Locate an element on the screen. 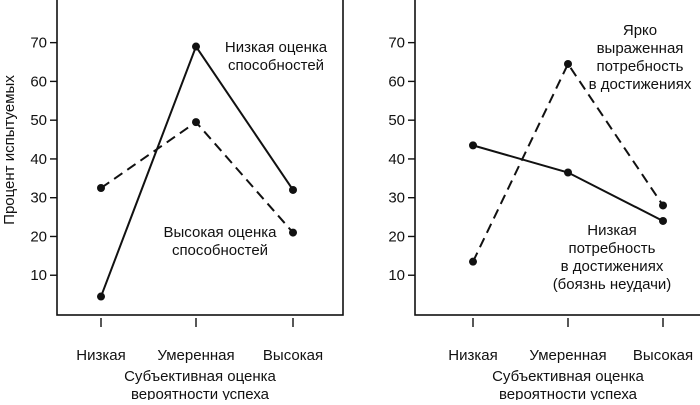 This screenshot has width=700, height=405. series-annotation: Низкая оценка is located at coordinates (276, 47).